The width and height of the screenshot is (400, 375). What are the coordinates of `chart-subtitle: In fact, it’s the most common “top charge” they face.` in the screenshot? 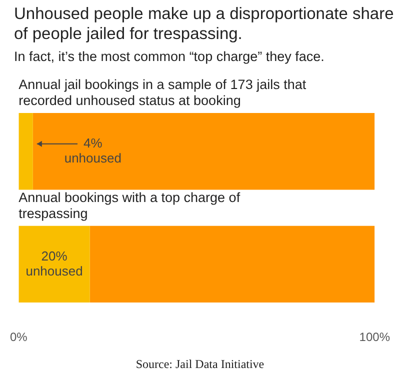 It's located at (170, 56).